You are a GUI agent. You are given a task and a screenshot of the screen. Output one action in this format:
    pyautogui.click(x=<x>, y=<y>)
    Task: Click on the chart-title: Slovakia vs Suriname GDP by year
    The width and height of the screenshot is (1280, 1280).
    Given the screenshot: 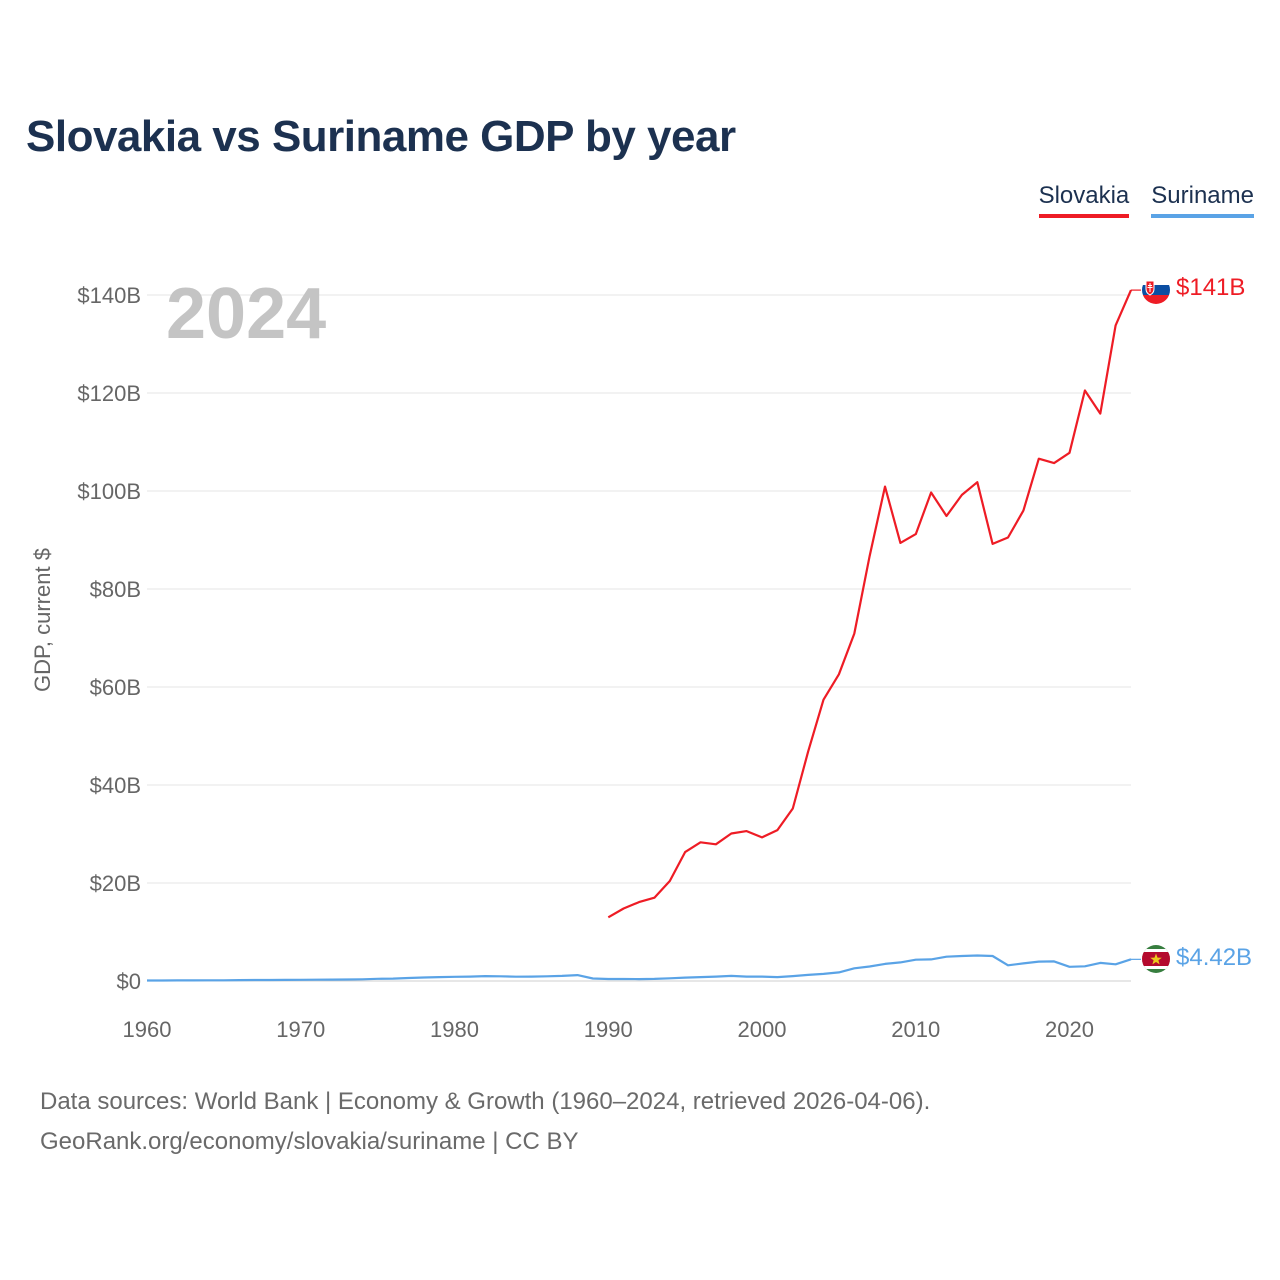 What is the action you would take?
    pyautogui.click(x=381, y=136)
    